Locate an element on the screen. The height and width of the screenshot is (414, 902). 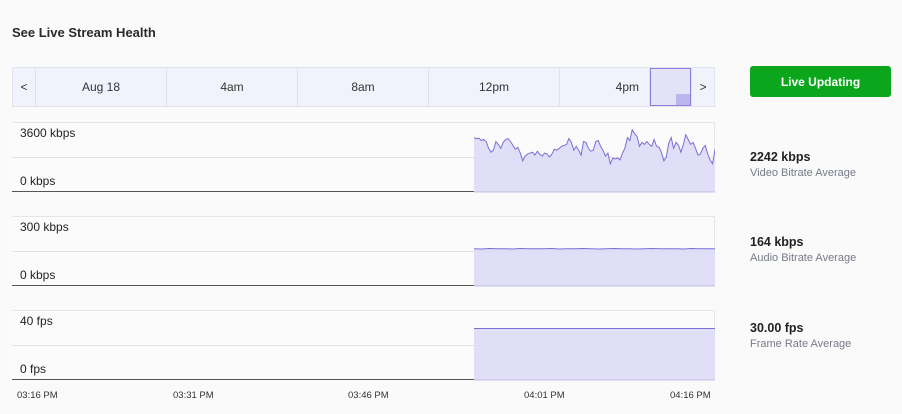
time-range-navigator: < Aug 18 4am 8am 12pm 4pm > is located at coordinates (363, 87).